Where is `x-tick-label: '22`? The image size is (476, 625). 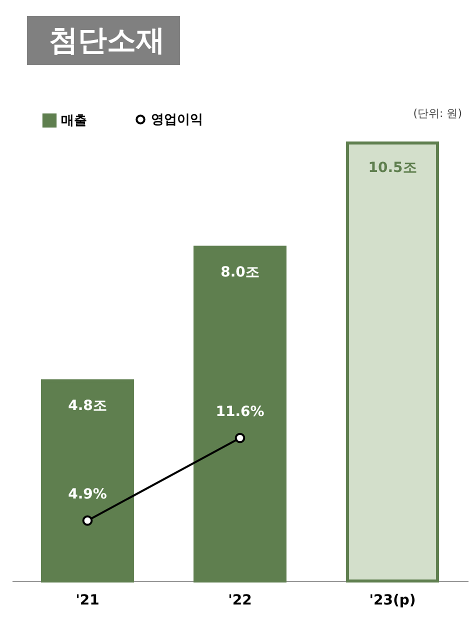
x-tick-label: '22 is located at coordinates (240, 600).